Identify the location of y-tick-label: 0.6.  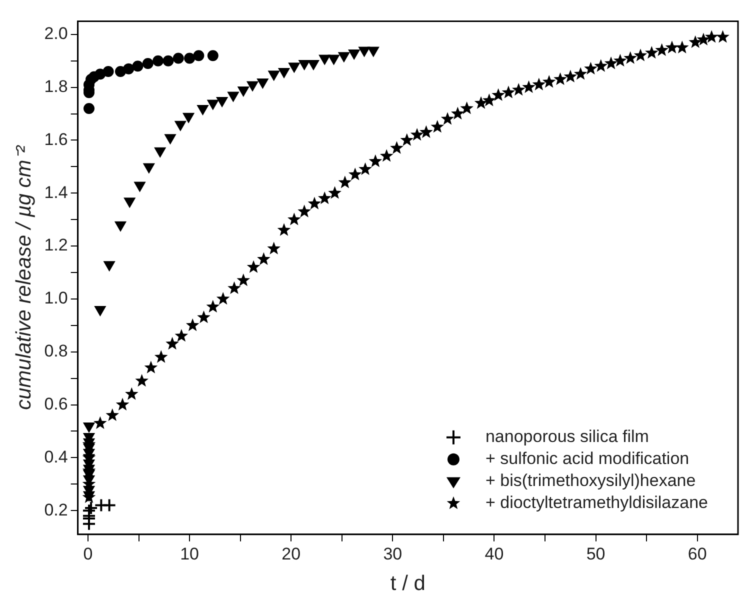
(56, 404).